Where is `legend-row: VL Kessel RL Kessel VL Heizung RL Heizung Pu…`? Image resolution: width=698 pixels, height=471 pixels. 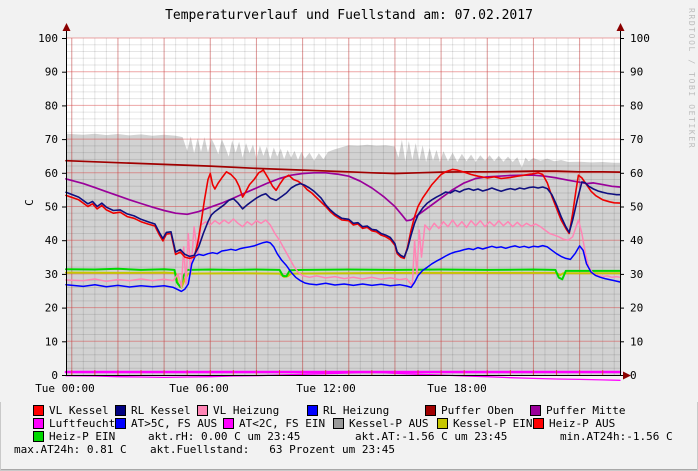
legend-row: VL Kessel RL Kessel VL Heizung RL Heizung Pu… is located at coordinates (349, 410).